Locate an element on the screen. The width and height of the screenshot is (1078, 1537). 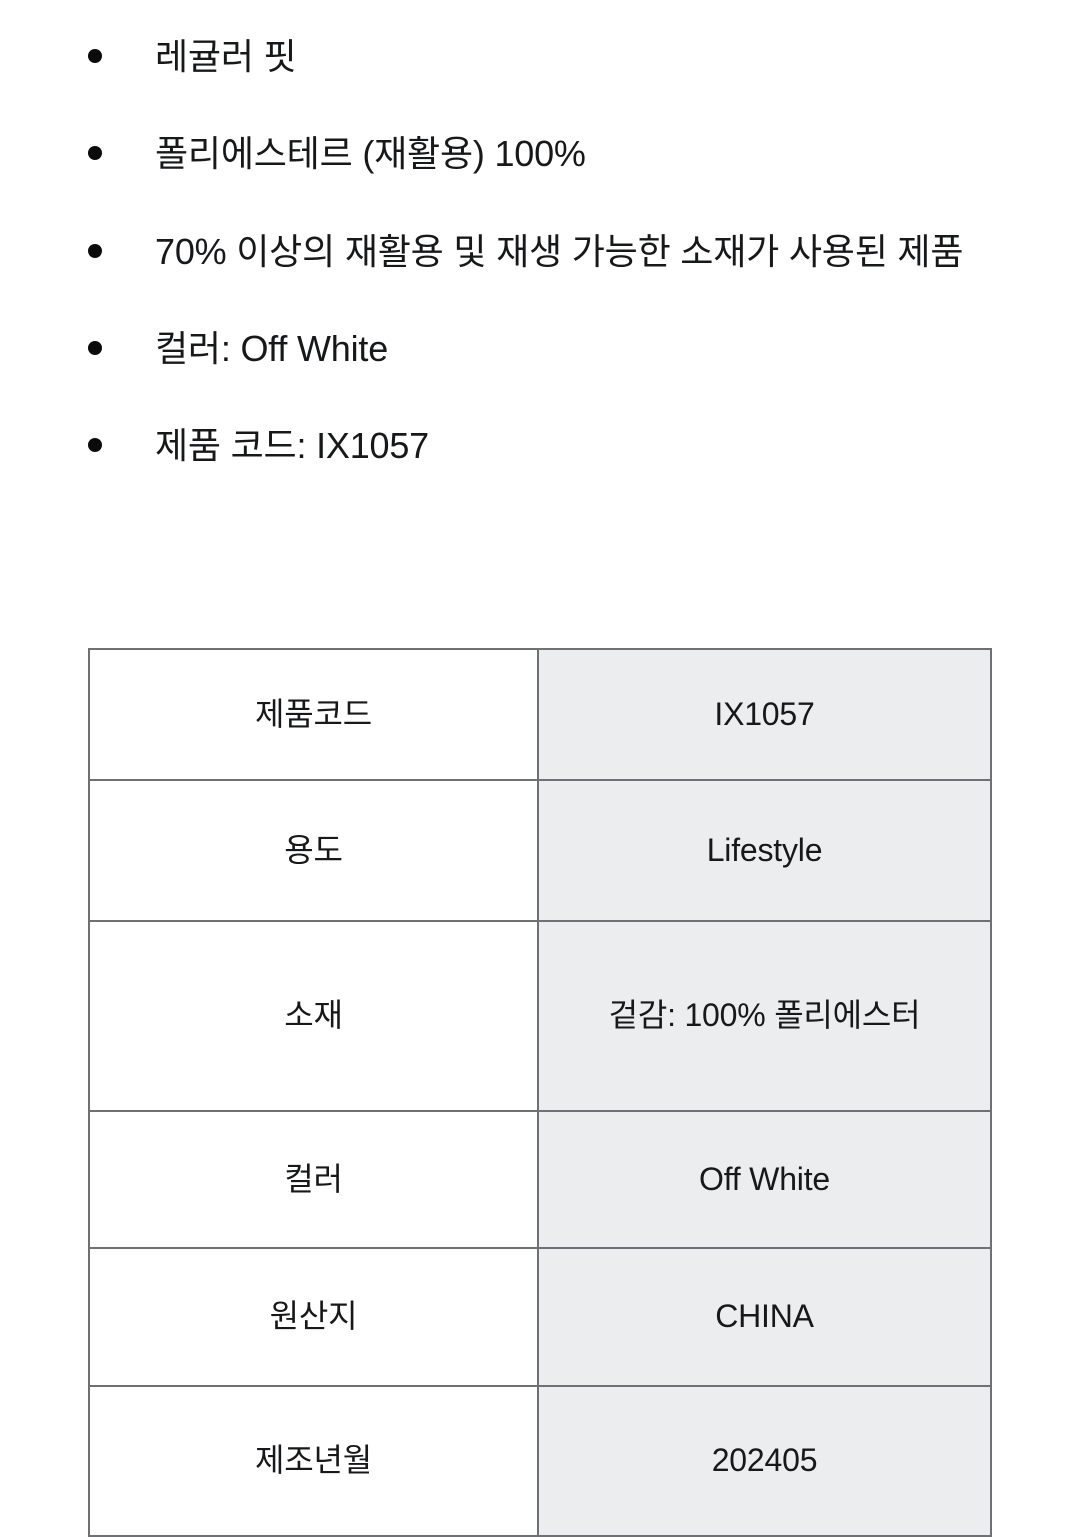
table-row: 용도 Lifestyle is located at coordinates (540, 850).